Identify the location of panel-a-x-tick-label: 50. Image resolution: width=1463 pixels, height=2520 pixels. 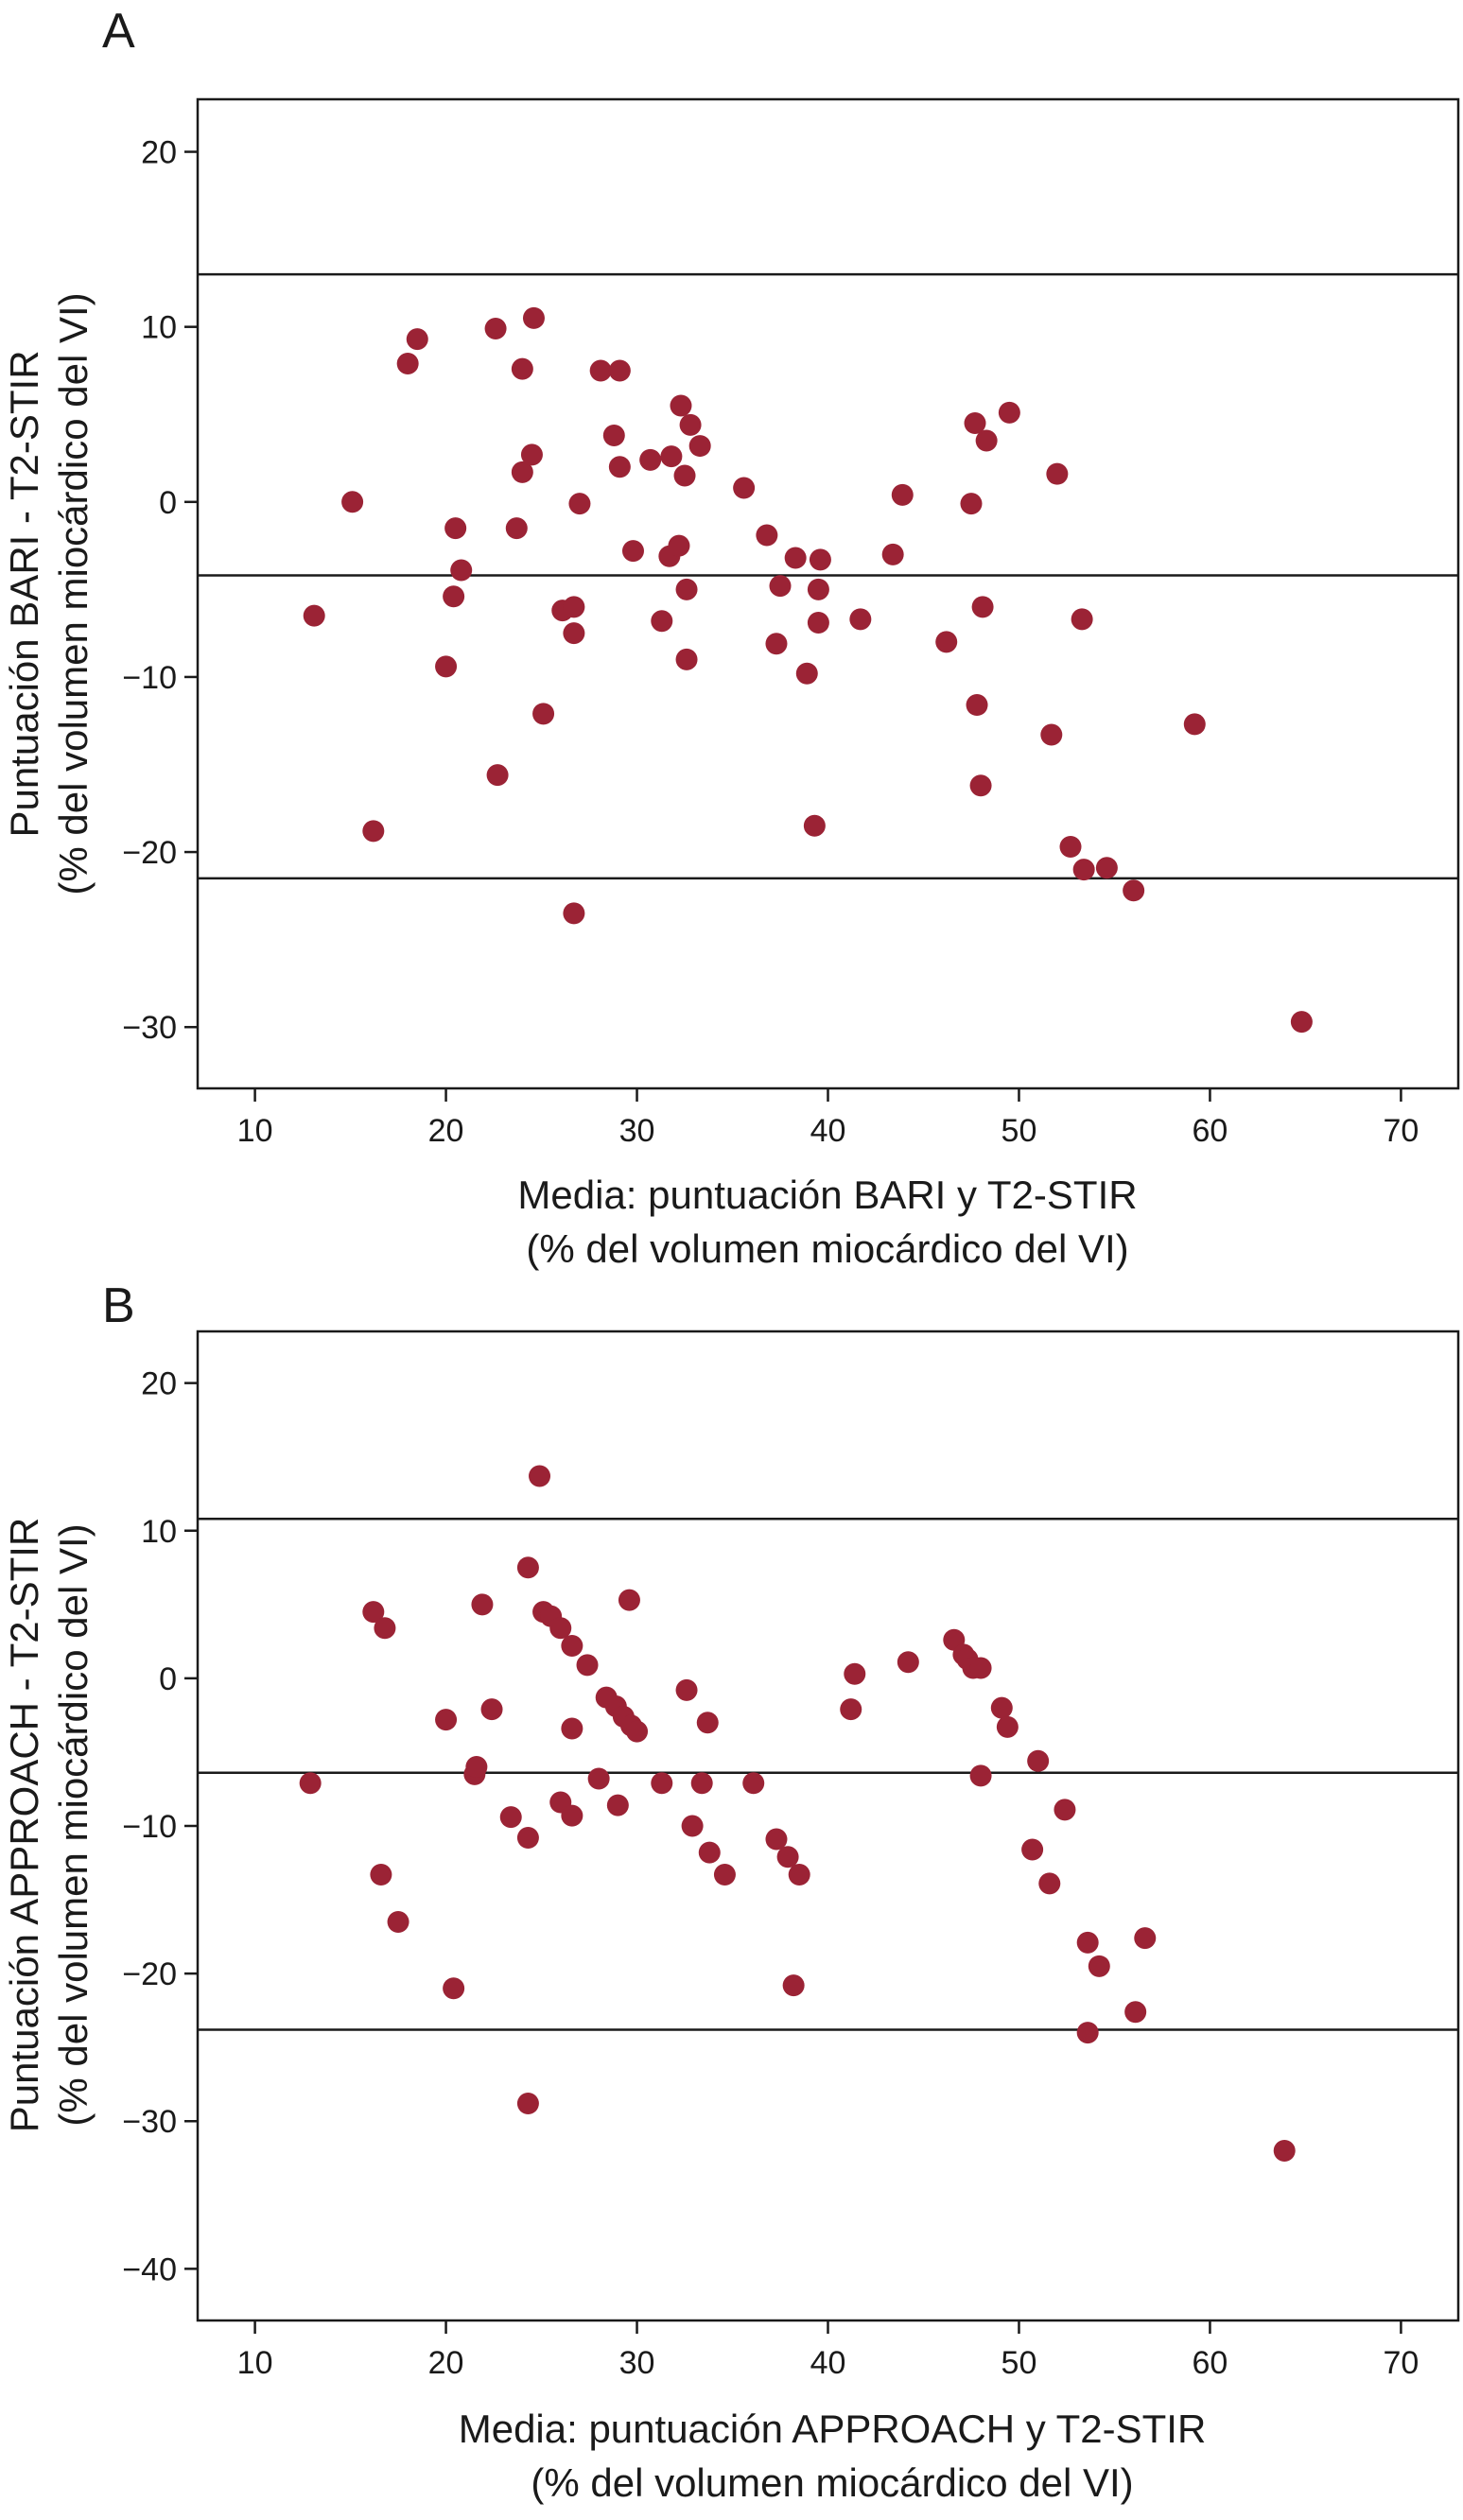
(1019, 1131).